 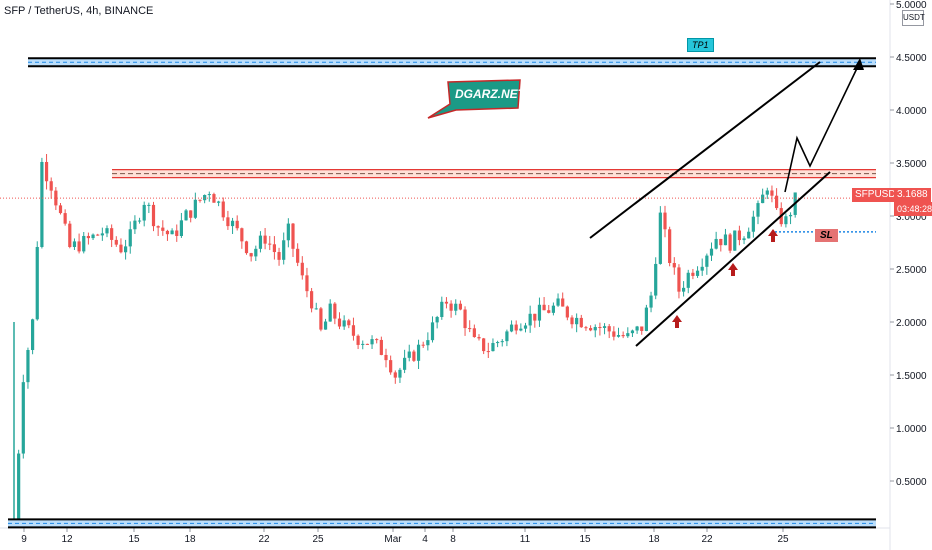 What do you see at coordinates (913, 209) in the screenshot?
I see `countdown-tag: 03:48:28` at bounding box center [913, 209].